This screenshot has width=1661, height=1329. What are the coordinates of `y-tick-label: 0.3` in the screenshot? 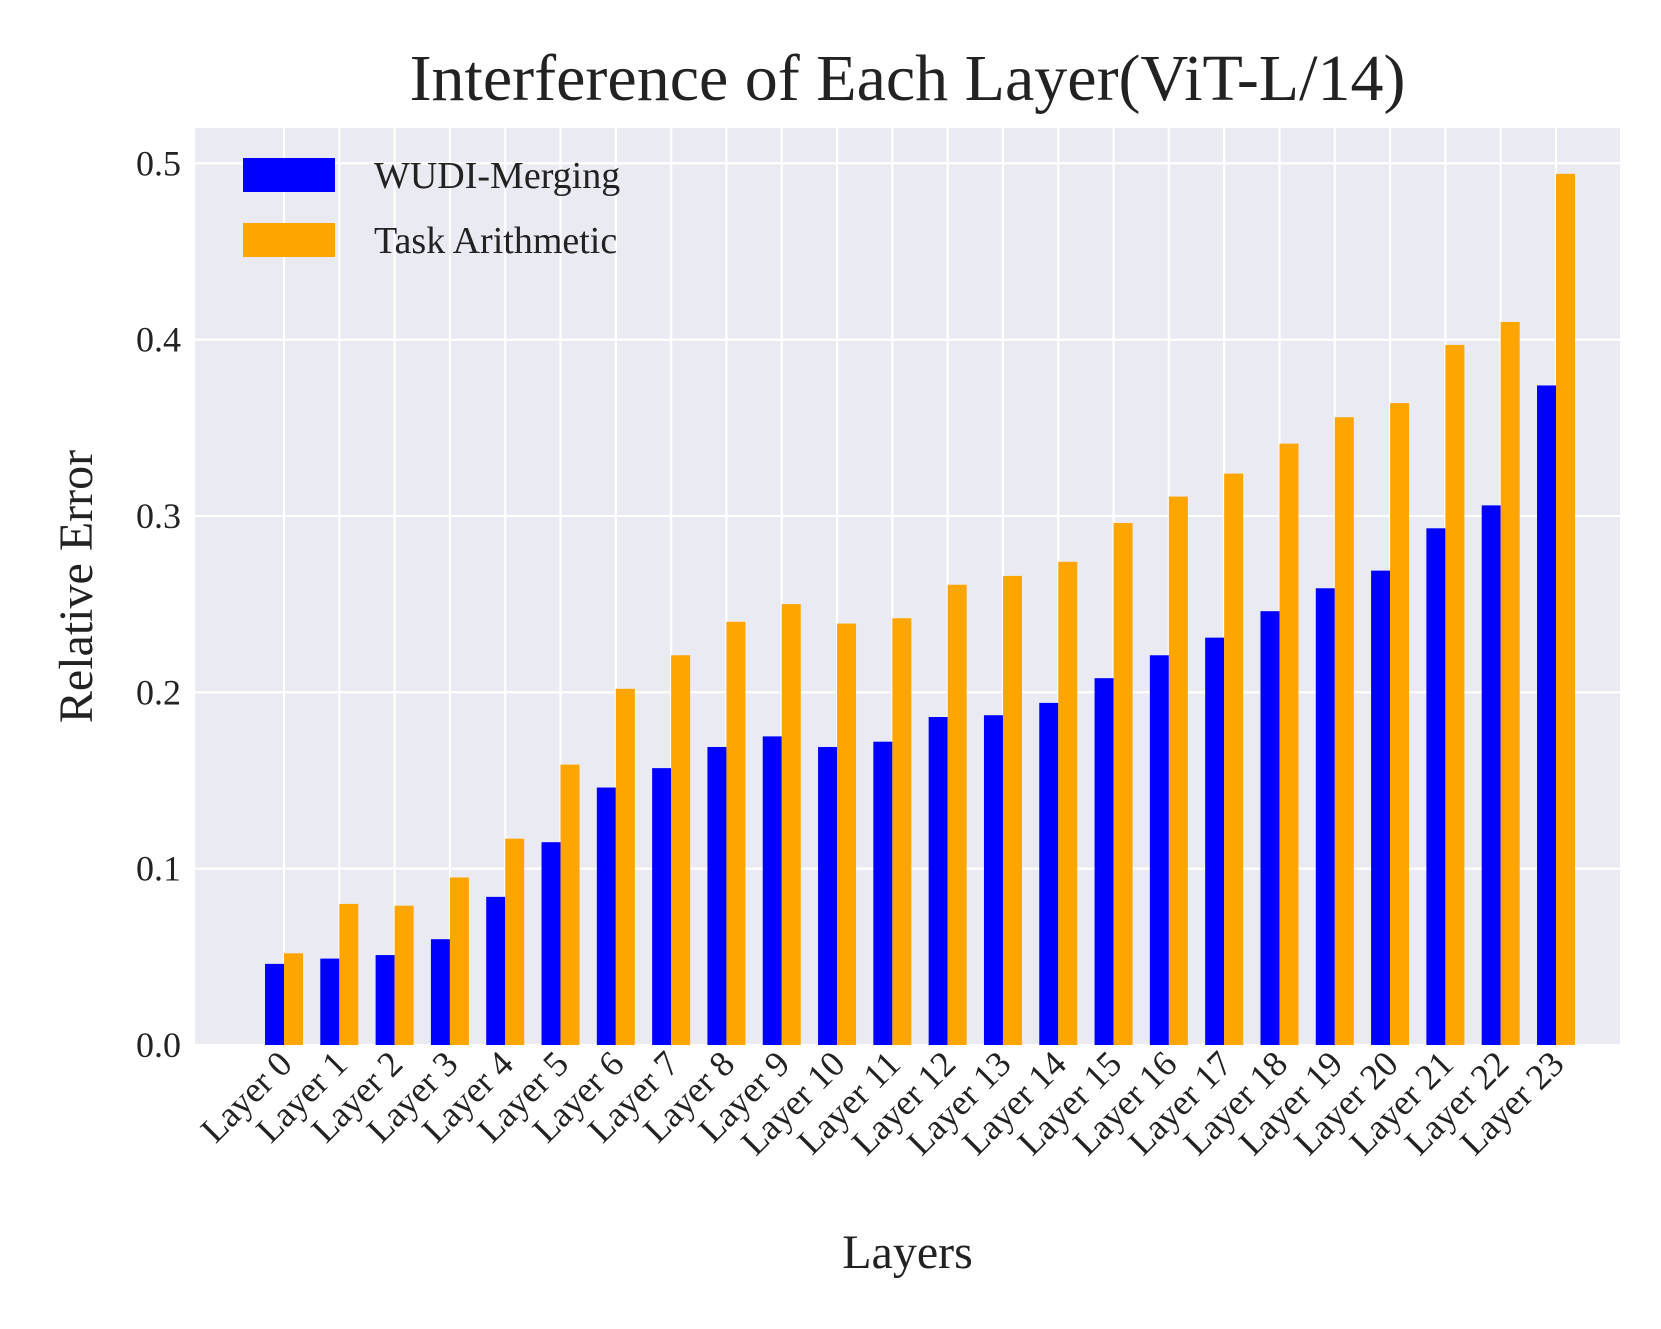 It's located at (158, 516).